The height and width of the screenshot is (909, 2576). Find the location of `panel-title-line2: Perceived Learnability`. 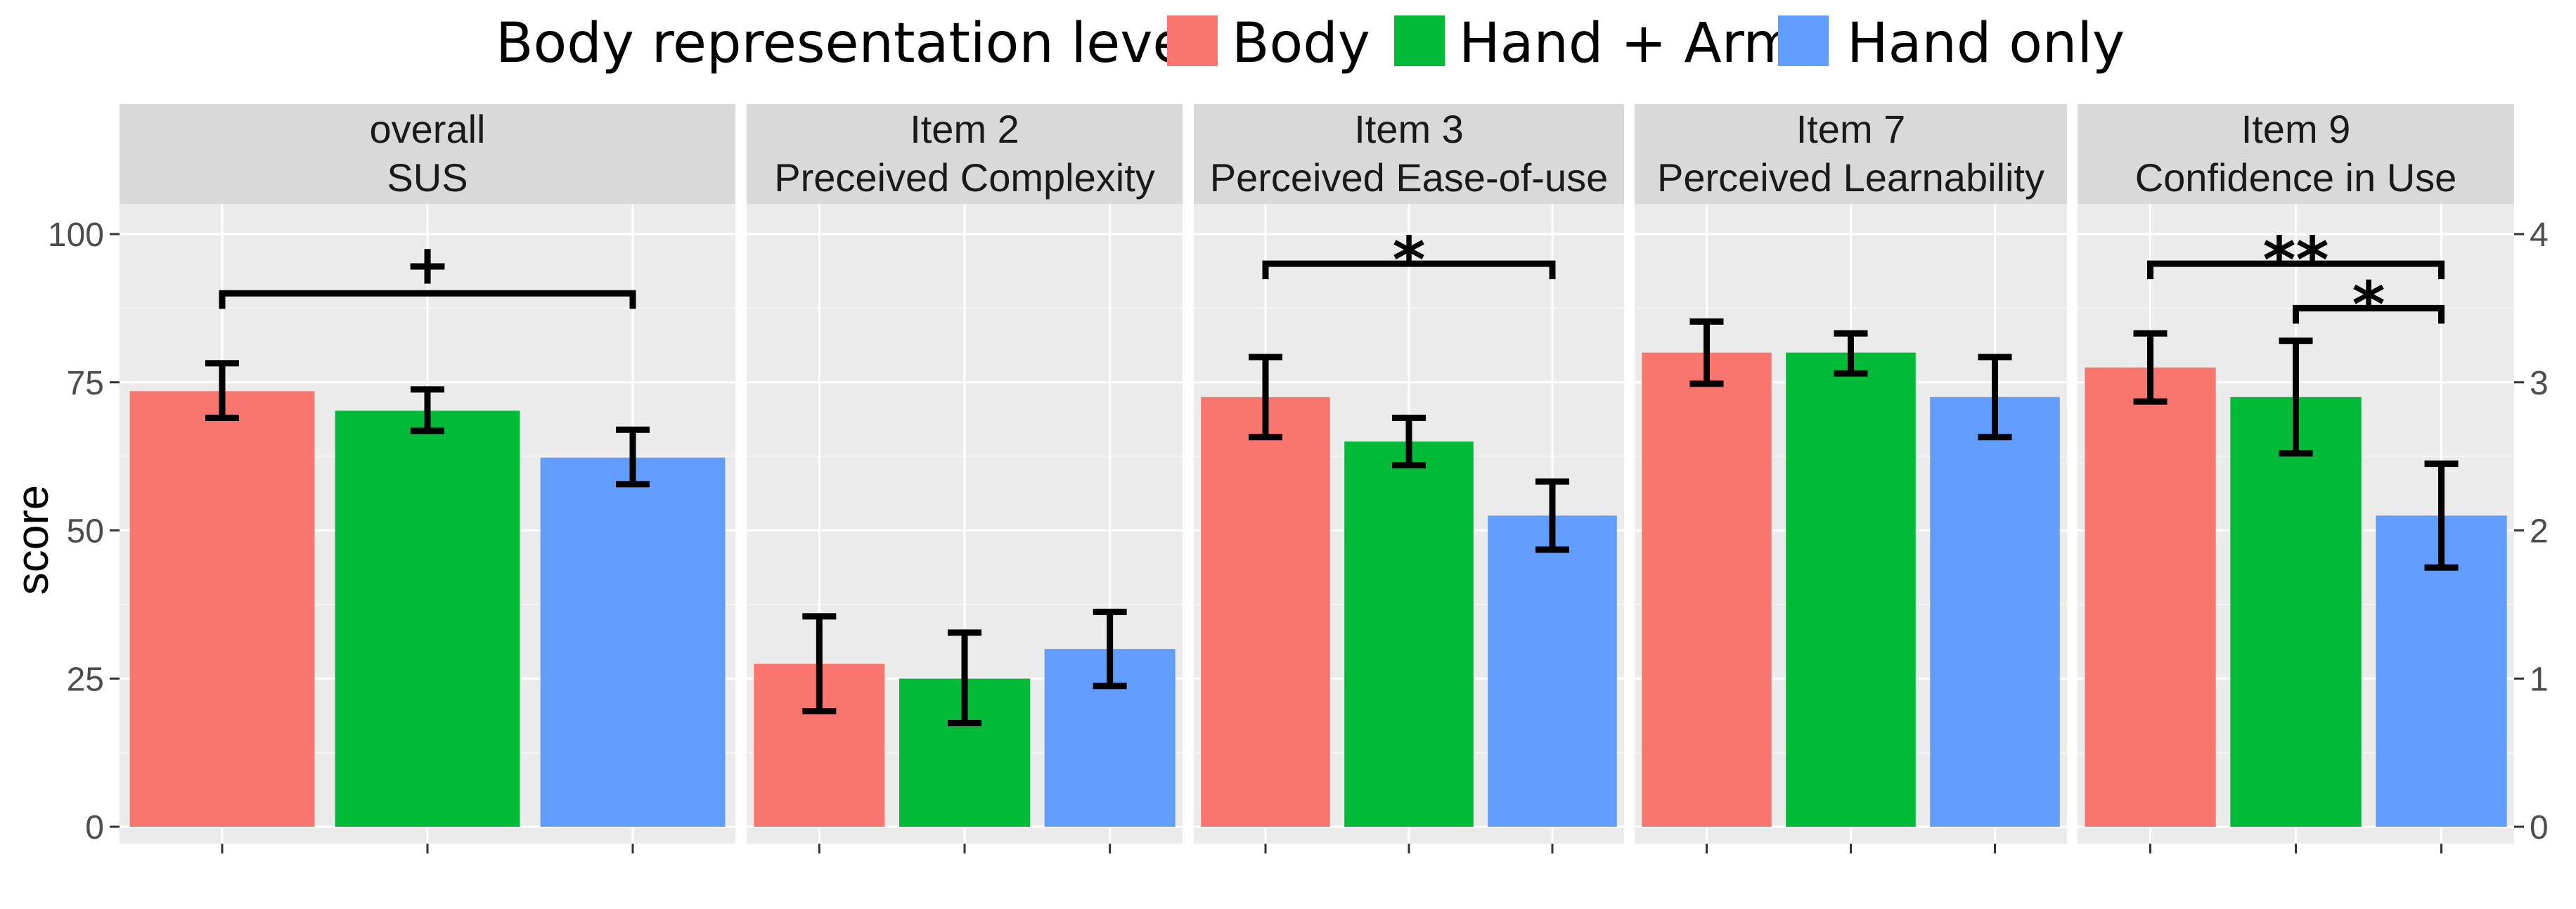

panel-title-line2: Perceived Learnability is located at coordinates (1850, 177).